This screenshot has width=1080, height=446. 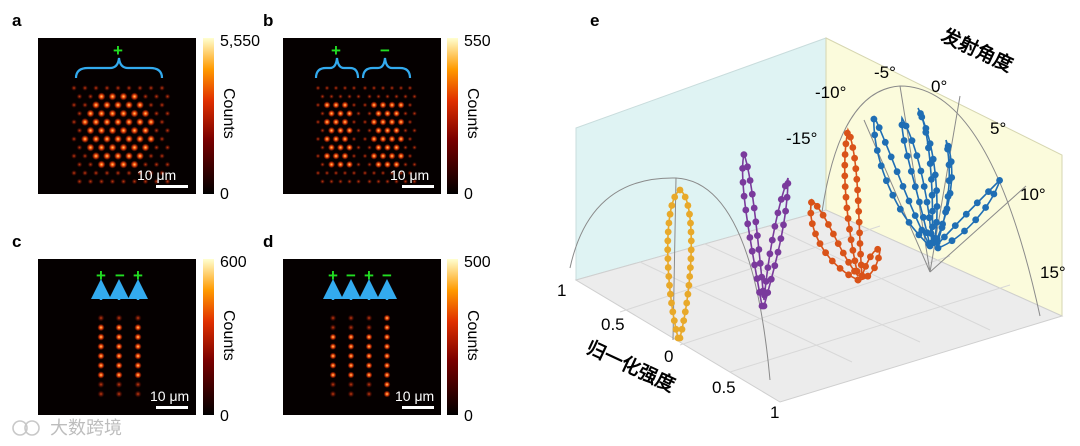 What do you see at coordinates (16, 241) in the screenshot?
I see `panel-label: c` at bounding box center [16, 241].